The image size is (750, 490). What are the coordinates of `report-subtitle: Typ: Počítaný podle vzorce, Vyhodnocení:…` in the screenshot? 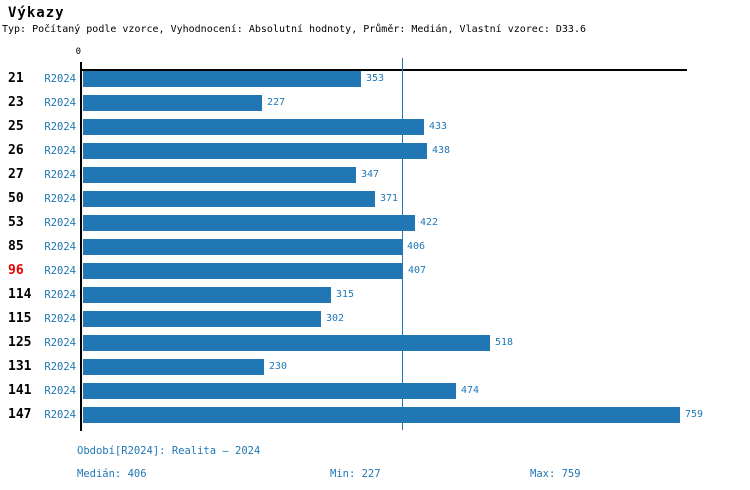 It's located at (294, 29).